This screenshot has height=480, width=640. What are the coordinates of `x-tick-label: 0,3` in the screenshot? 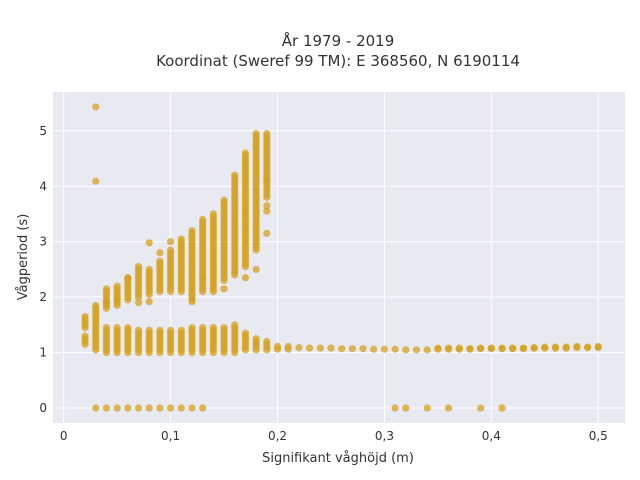 It's located at (384, 436).